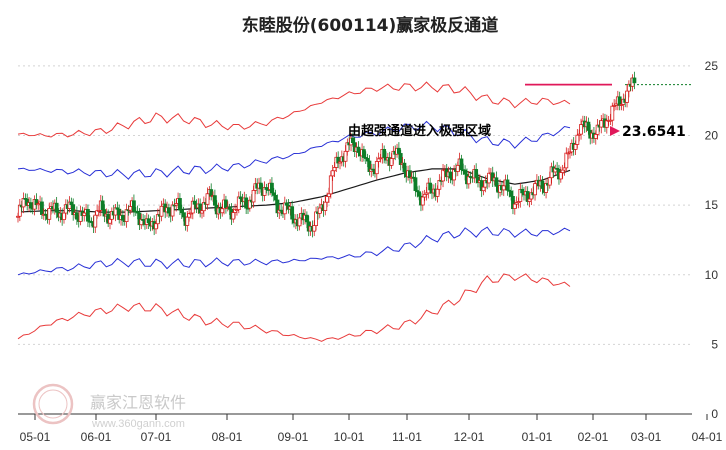  What do you see at coordinates (138, 402) in the screenshot?
I see `watermark-text: 赢家江恩软件` at bounding box center [138, 402].